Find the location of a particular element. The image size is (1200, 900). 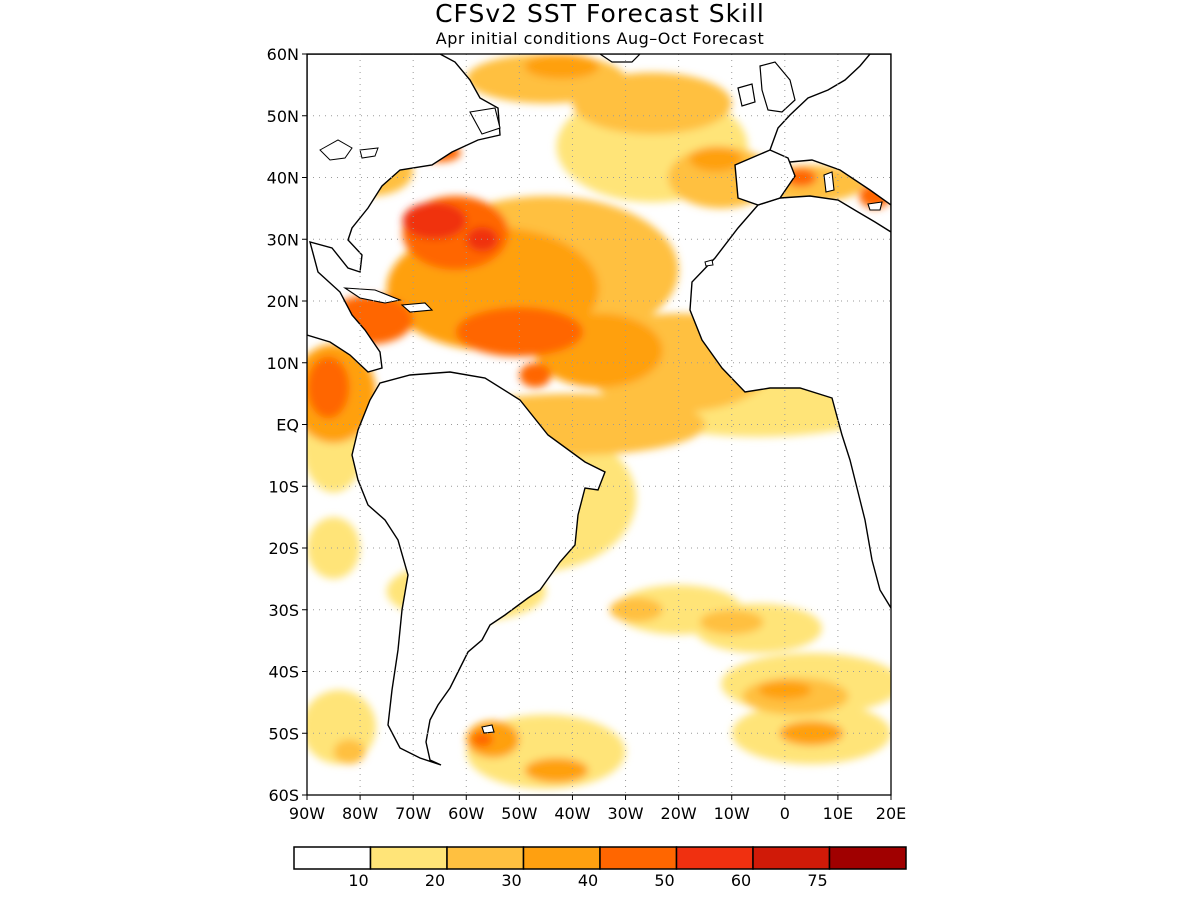

colorbar-label: 60 is located at coordinates (741, 880).